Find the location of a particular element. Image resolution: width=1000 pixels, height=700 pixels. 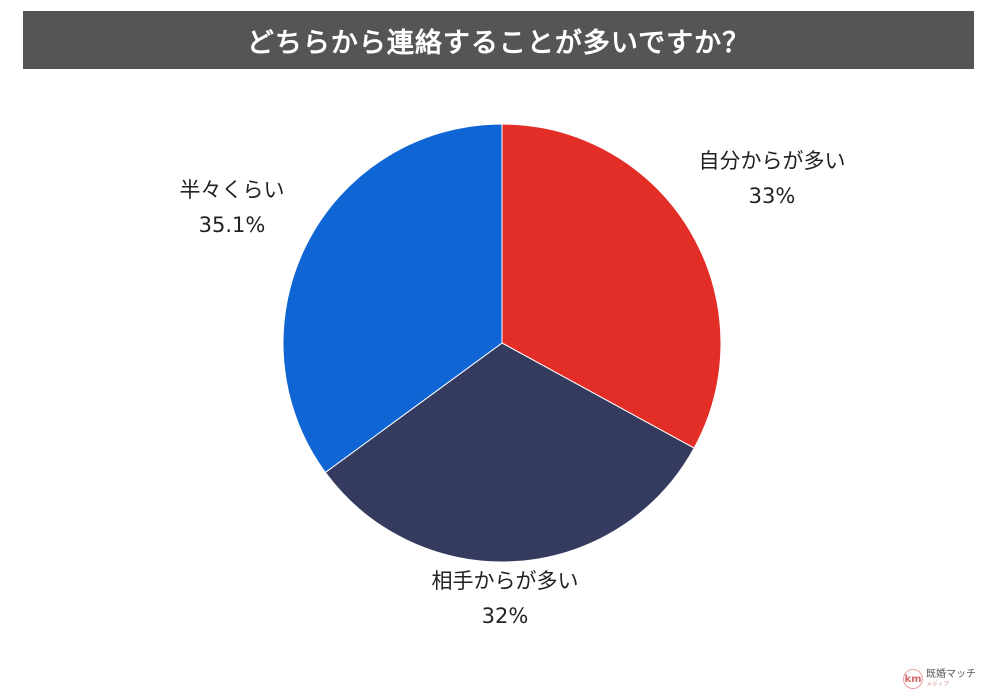

slice-label-3: 半々くらい is located at coordinates (232, 190).